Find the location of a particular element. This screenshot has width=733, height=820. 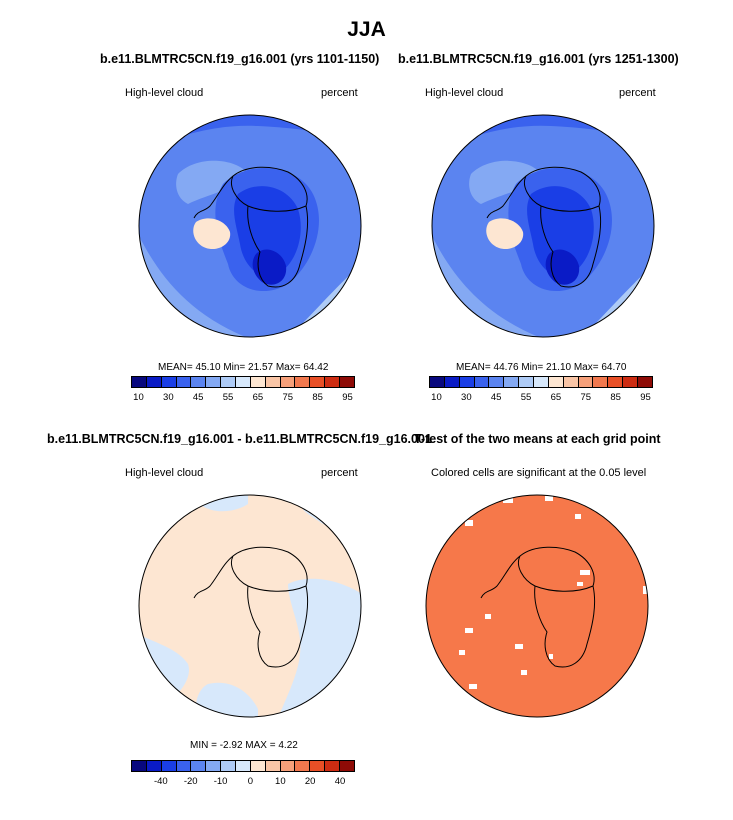

panel1-polar-map is located at coordinates (250, 226).